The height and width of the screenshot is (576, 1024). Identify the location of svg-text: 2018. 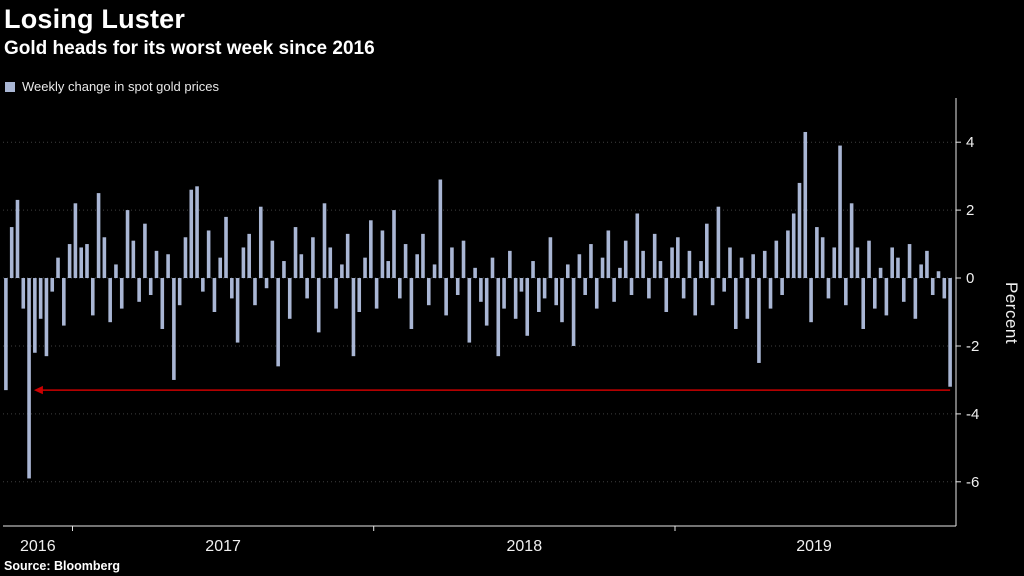
(525, 546).